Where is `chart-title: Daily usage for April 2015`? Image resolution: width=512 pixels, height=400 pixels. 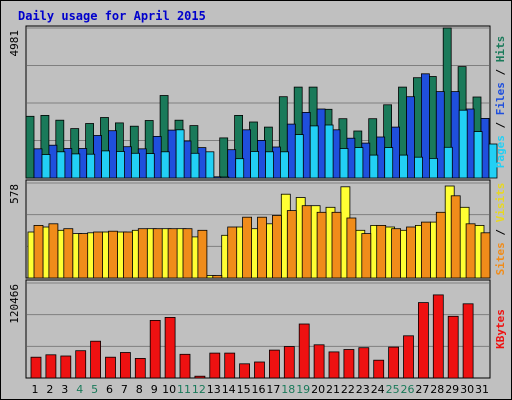
chart-title: Daily usage for April 2015 is located at coordinates (112, 16).